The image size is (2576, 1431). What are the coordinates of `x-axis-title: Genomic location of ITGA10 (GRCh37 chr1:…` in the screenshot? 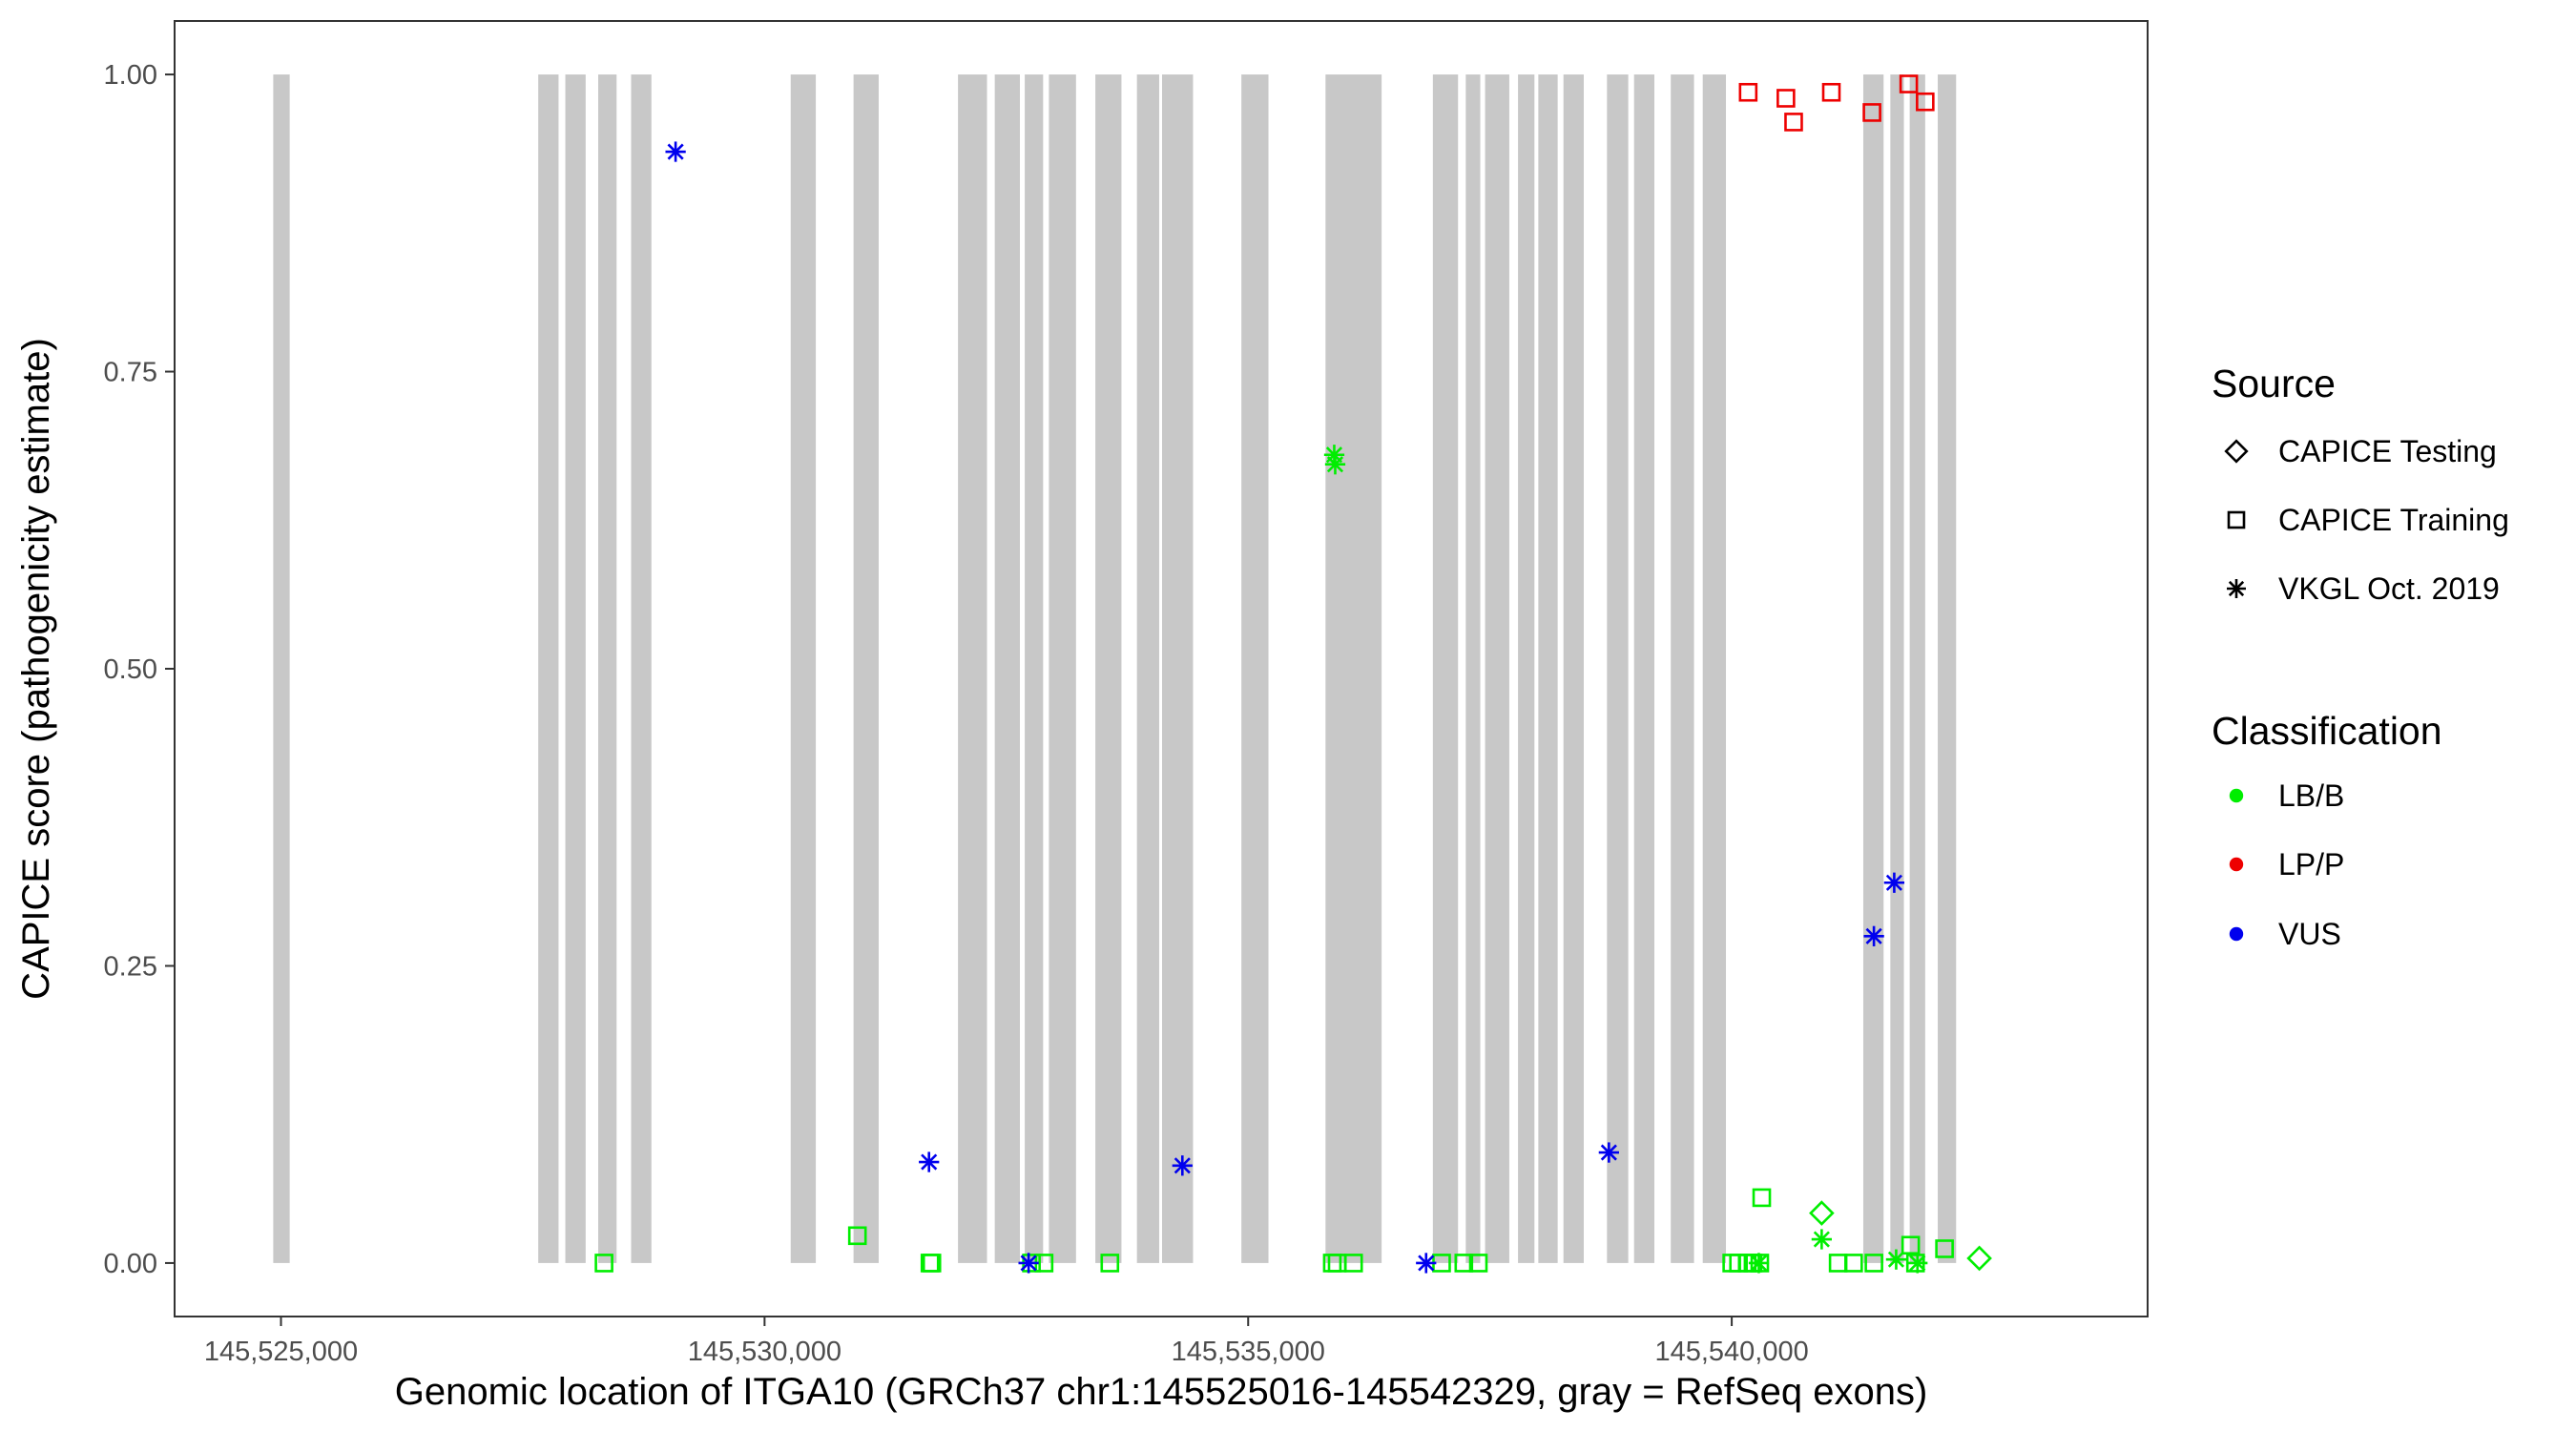 It's located at (1161, 1392).